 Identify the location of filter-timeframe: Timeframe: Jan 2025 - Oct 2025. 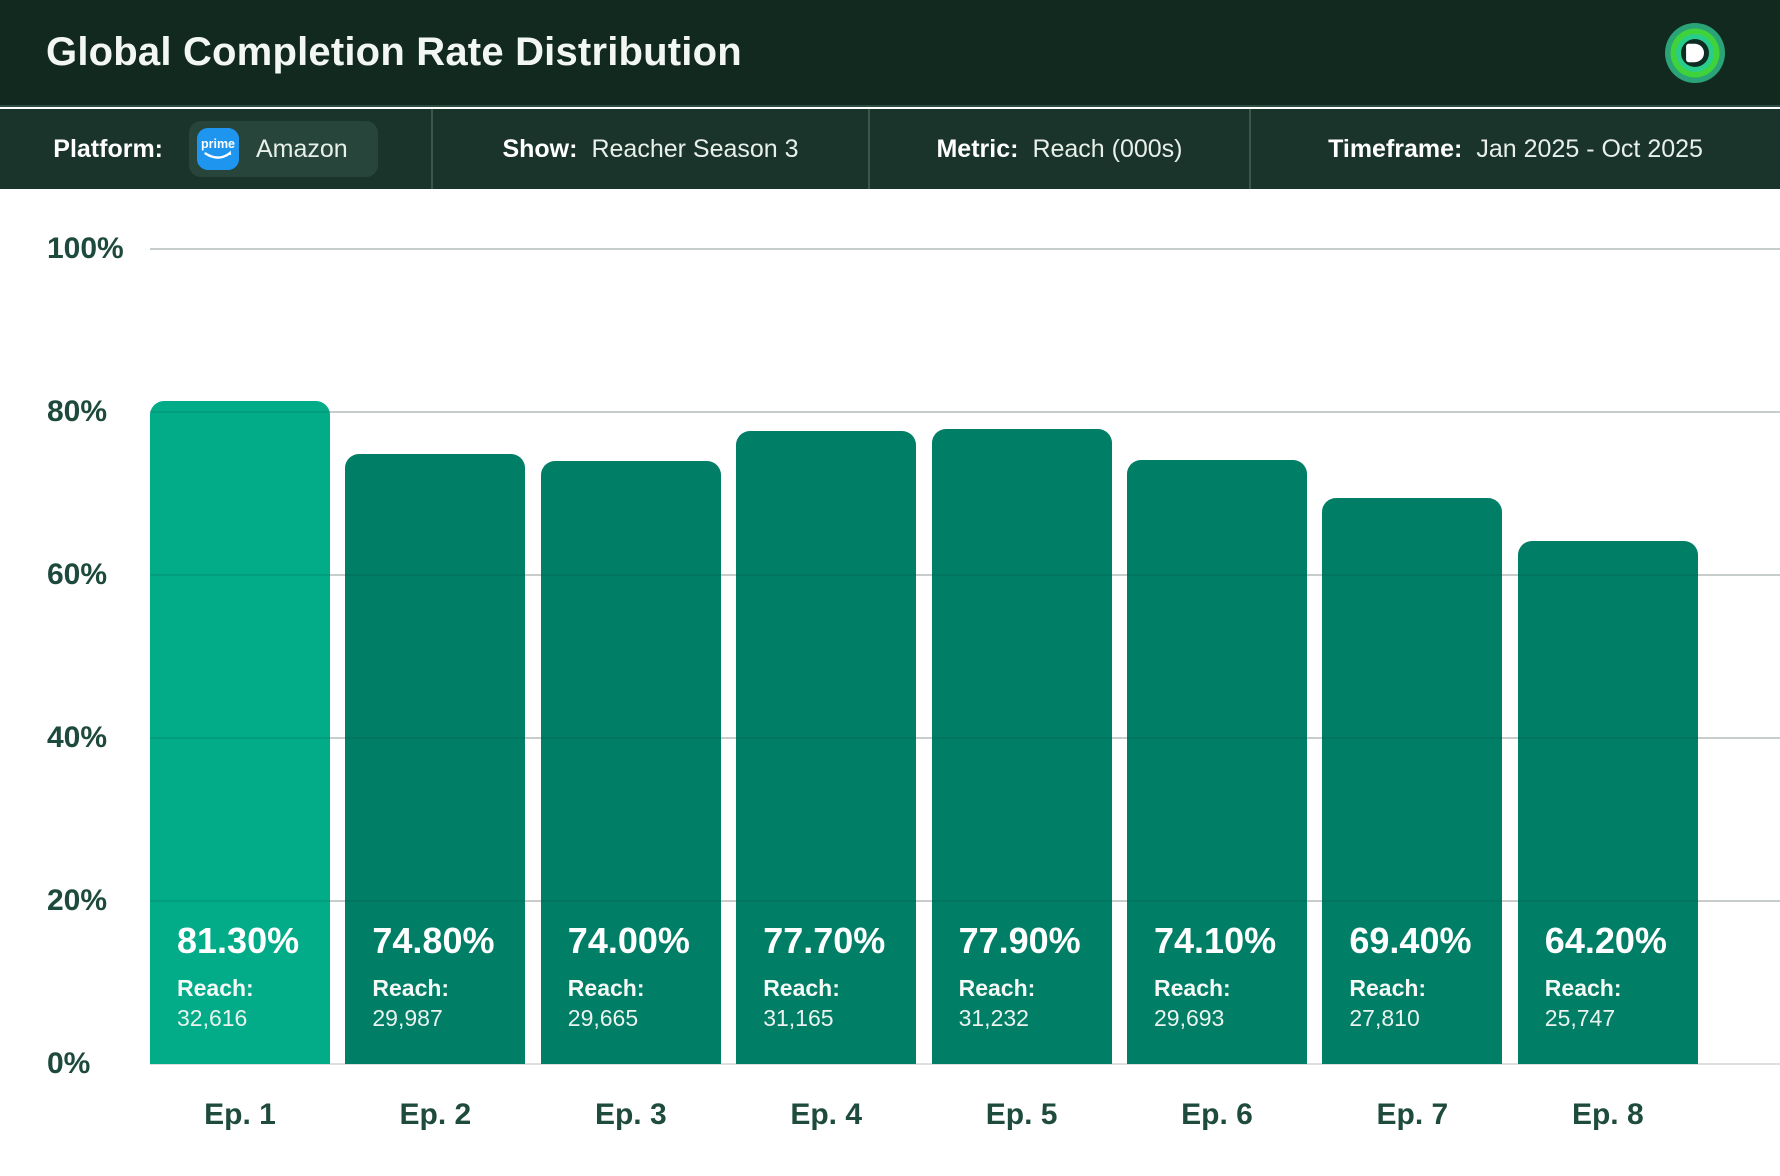
(1514, 149).